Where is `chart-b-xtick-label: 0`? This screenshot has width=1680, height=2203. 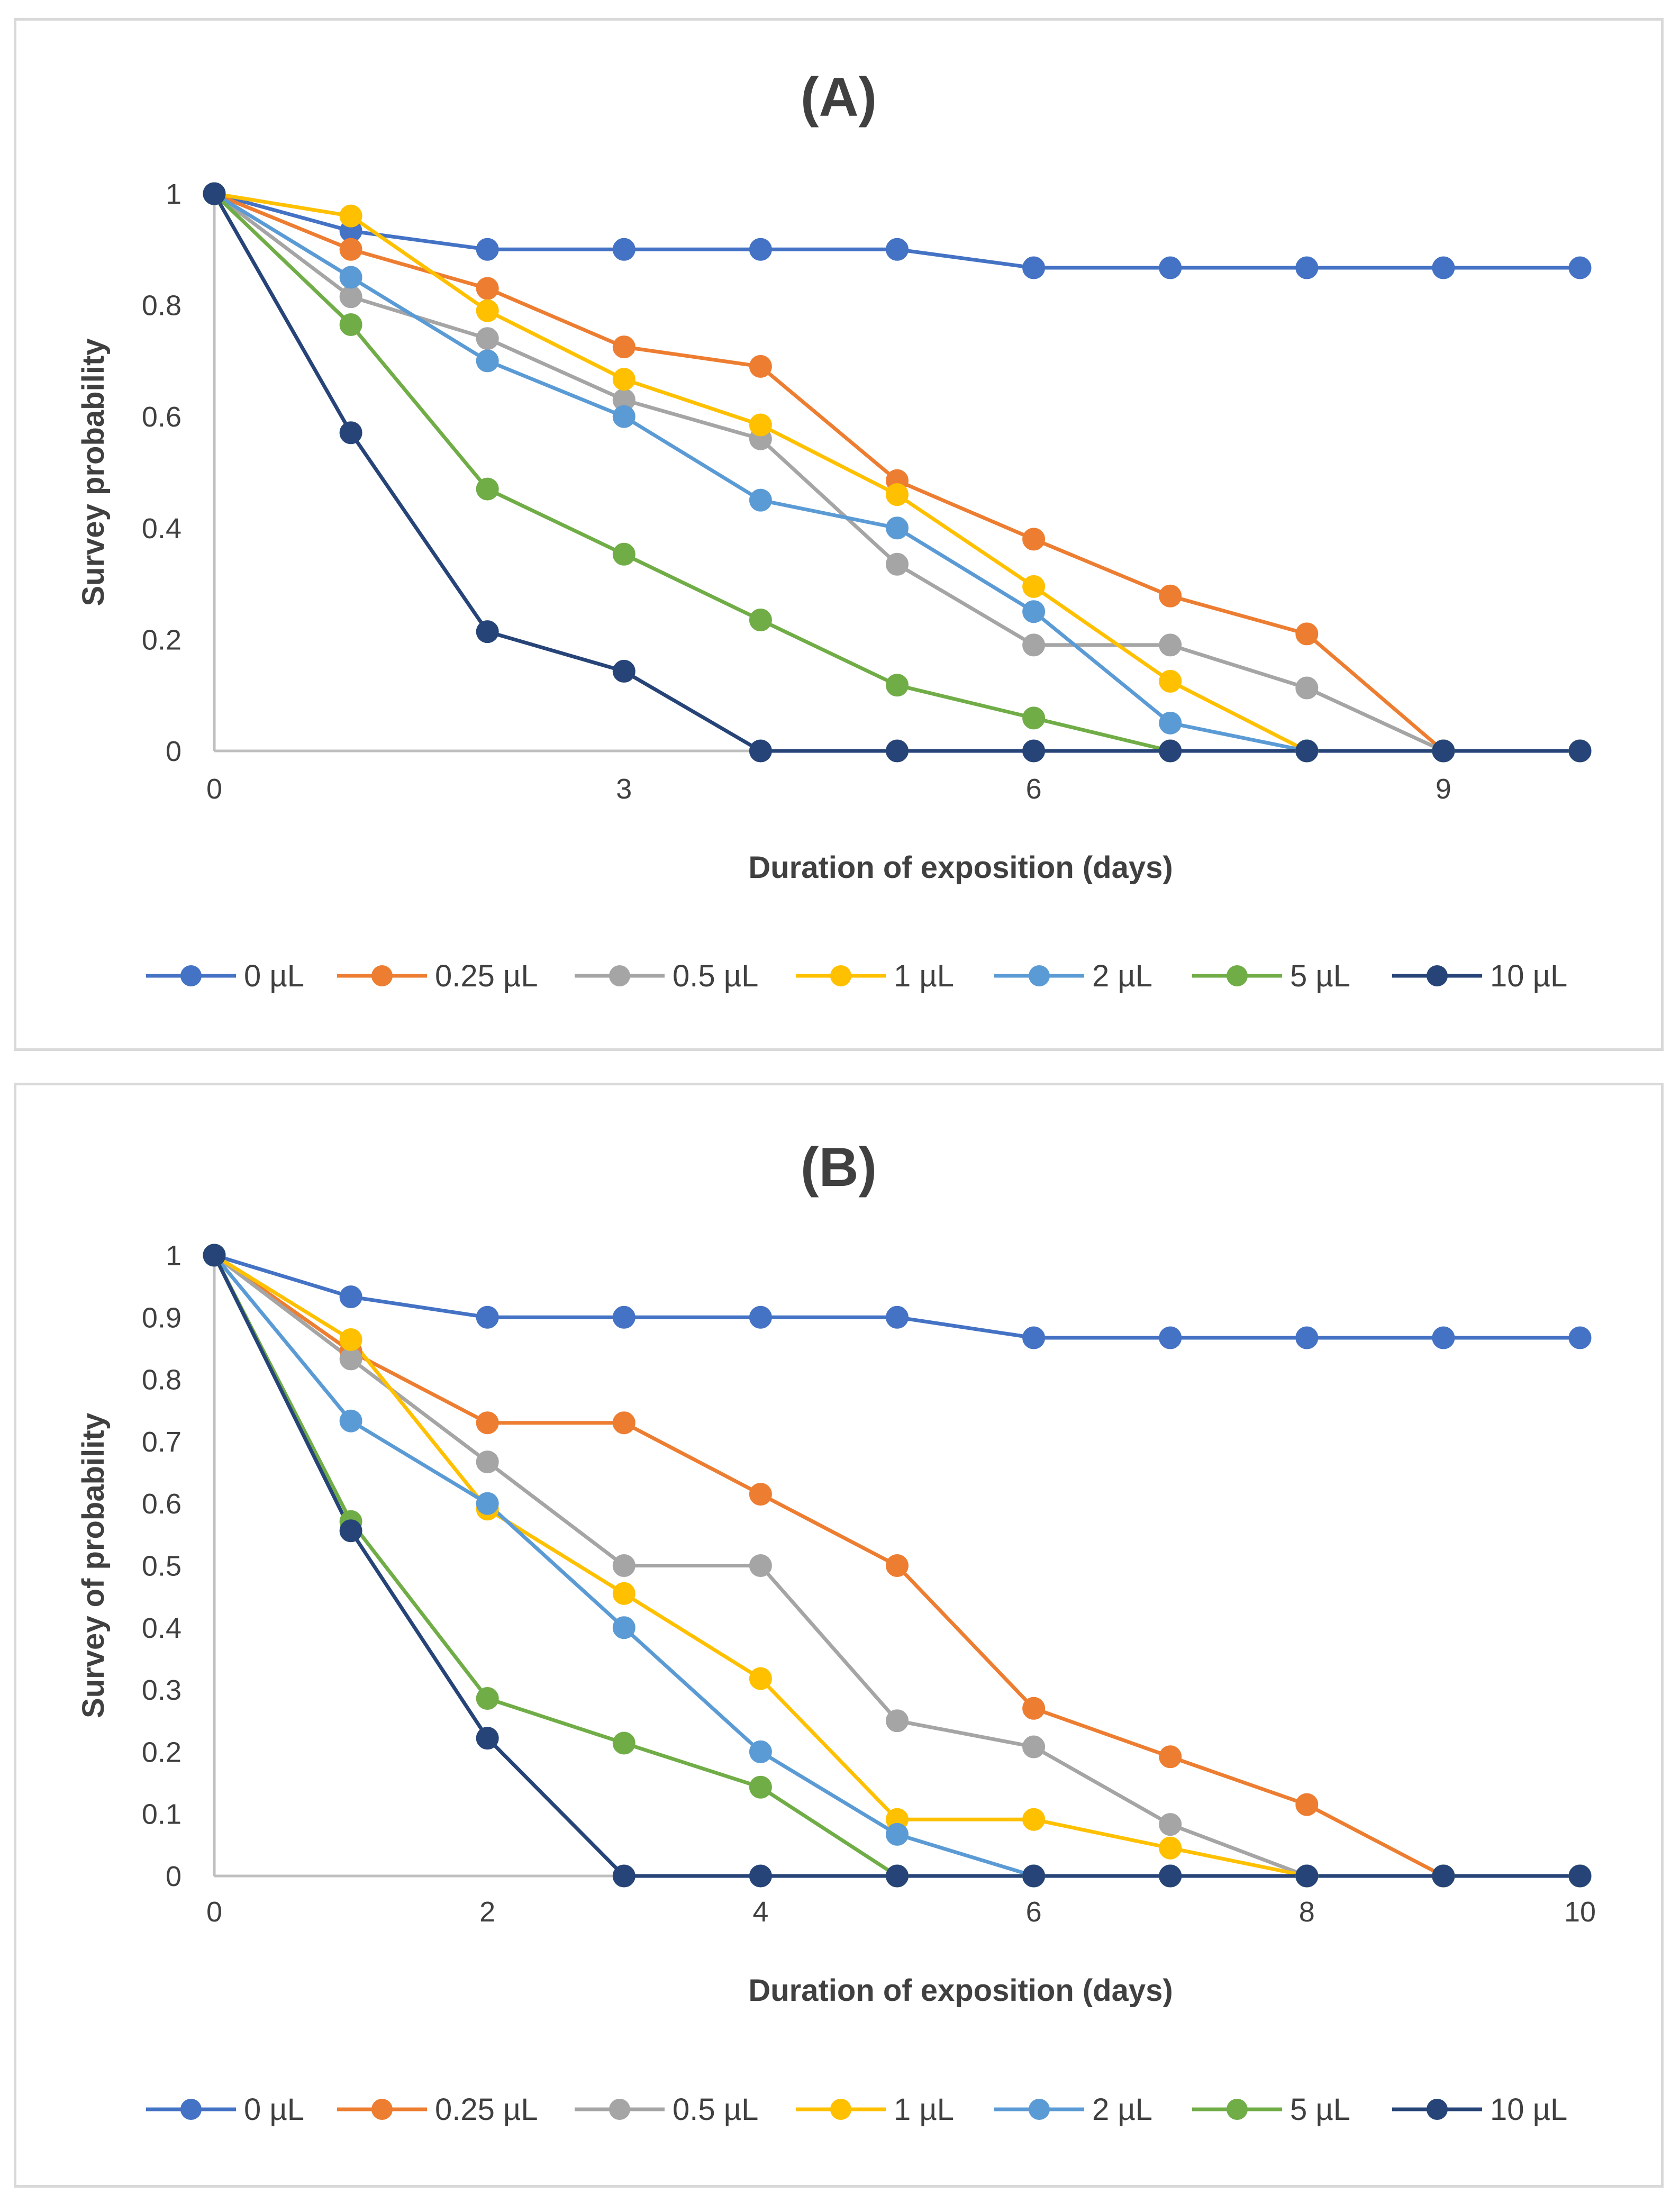
chart-b-xtick-label: 0 is located at coordinates (214, 1912).